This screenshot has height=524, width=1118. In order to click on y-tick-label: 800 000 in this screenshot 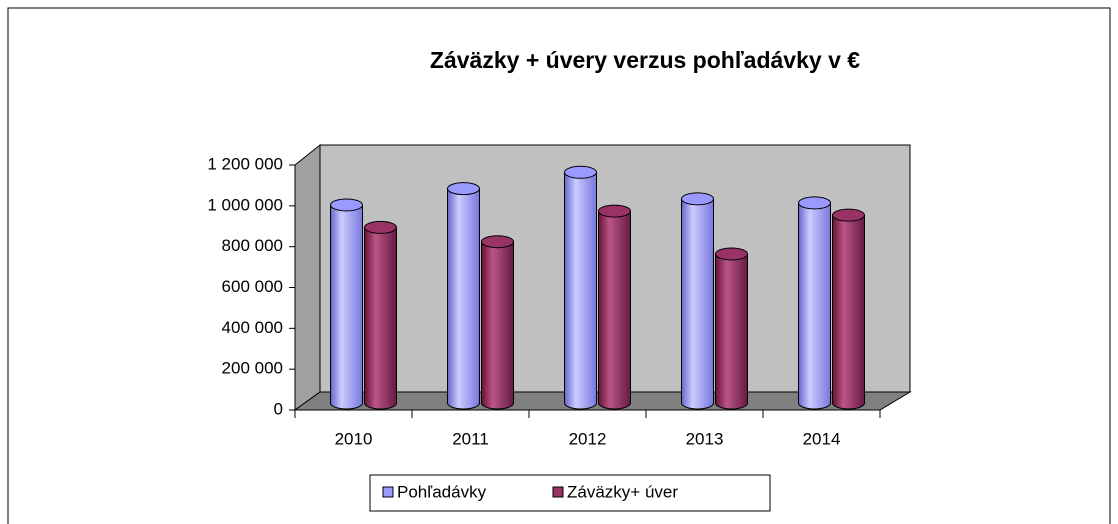, I will do `click(252, 245)`.